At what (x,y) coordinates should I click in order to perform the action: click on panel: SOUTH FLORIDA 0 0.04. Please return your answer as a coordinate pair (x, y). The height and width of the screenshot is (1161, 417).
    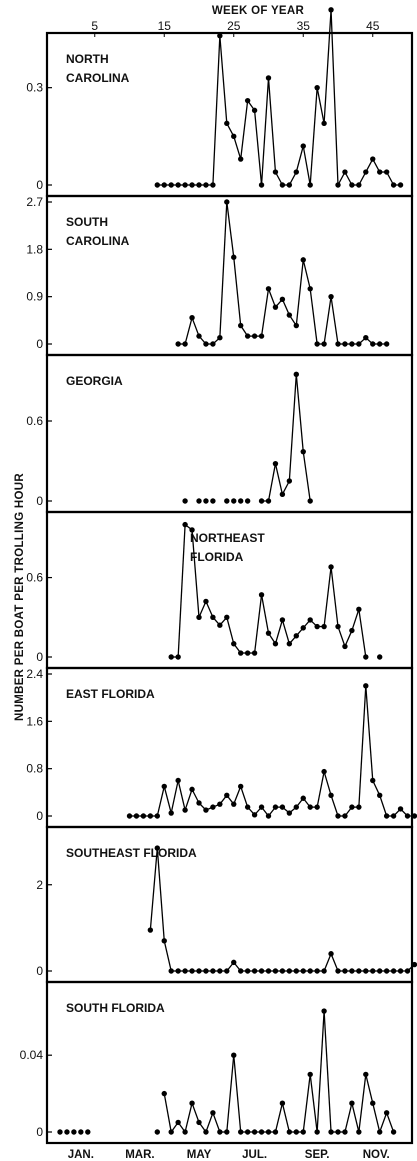
    Looking at the image, I should click on (217, 1062).